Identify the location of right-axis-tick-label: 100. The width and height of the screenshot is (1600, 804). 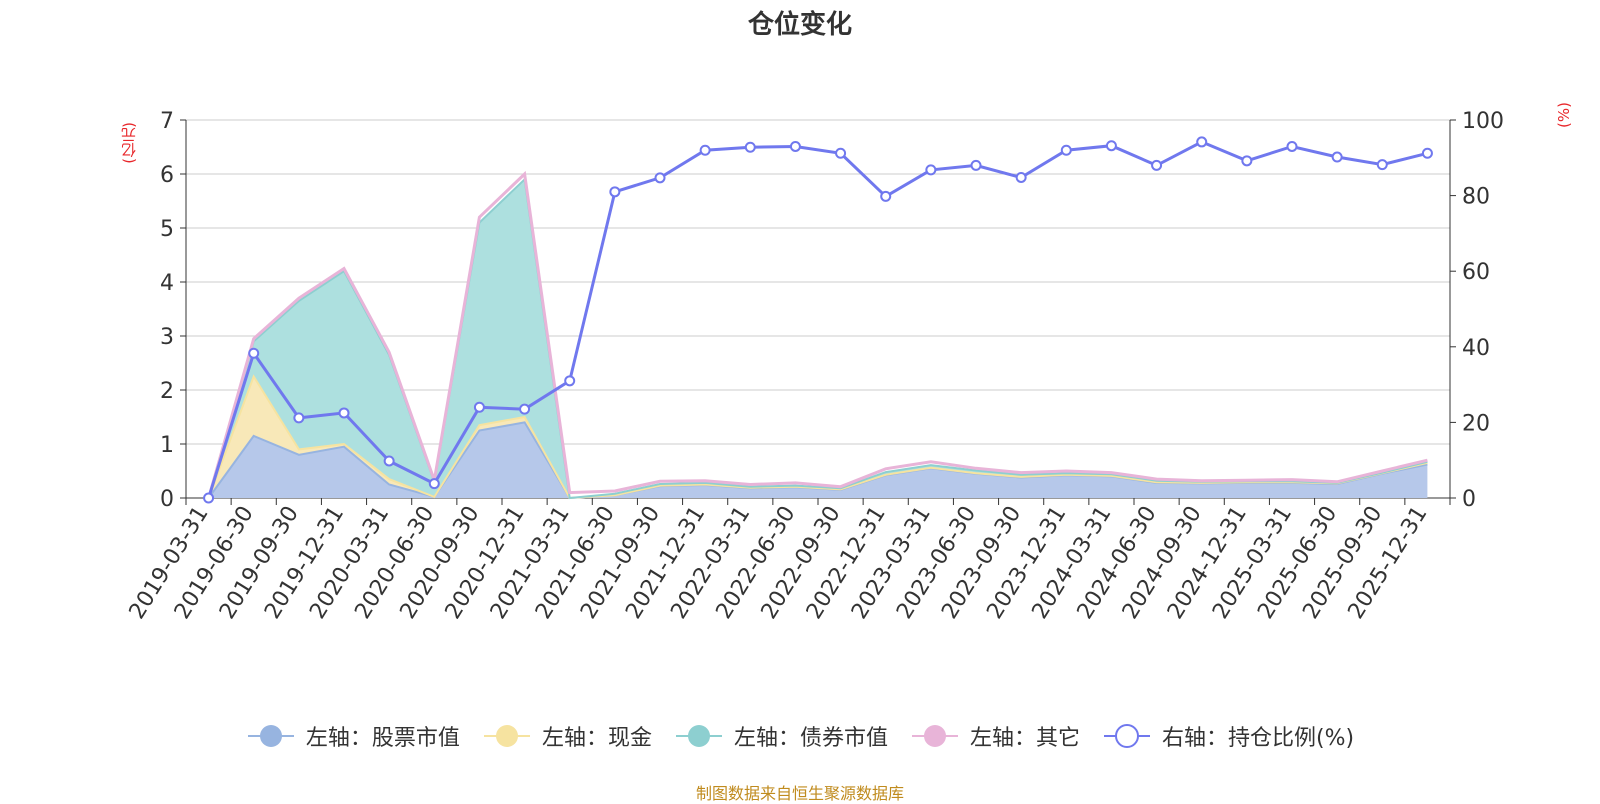
(1483, 121).